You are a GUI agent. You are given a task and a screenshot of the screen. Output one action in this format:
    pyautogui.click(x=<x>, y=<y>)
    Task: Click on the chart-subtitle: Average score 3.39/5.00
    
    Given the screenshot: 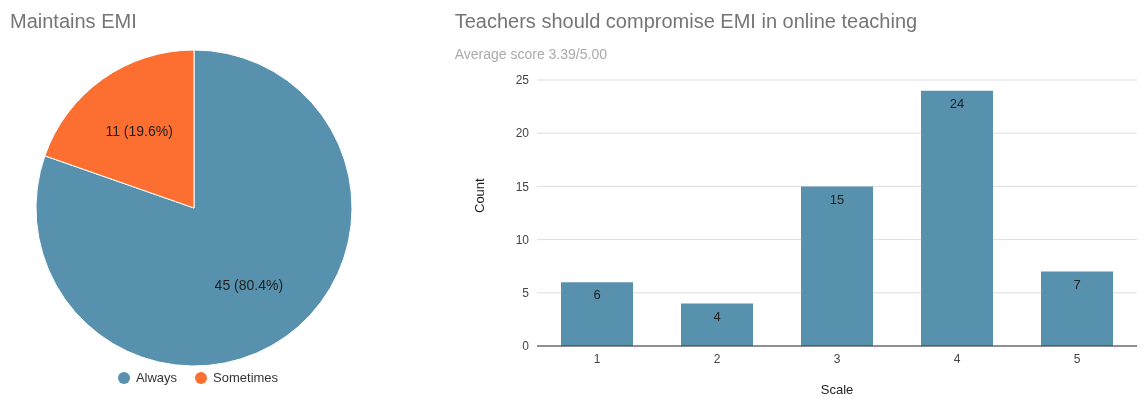 What is the action you would take?
    pyautogui.click(x=530, y=54)
    